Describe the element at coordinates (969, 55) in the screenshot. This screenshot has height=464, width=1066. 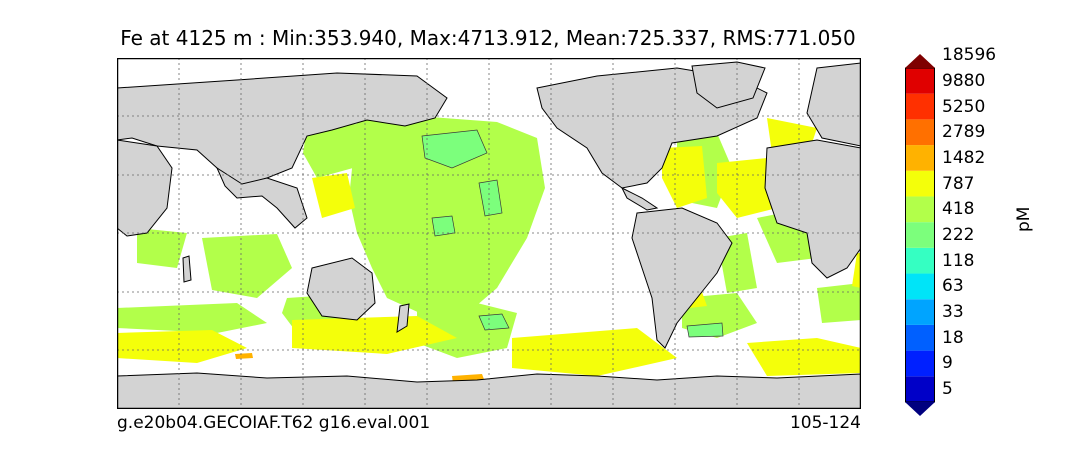
I see `colorbar-tick-label: 18596` at that location.